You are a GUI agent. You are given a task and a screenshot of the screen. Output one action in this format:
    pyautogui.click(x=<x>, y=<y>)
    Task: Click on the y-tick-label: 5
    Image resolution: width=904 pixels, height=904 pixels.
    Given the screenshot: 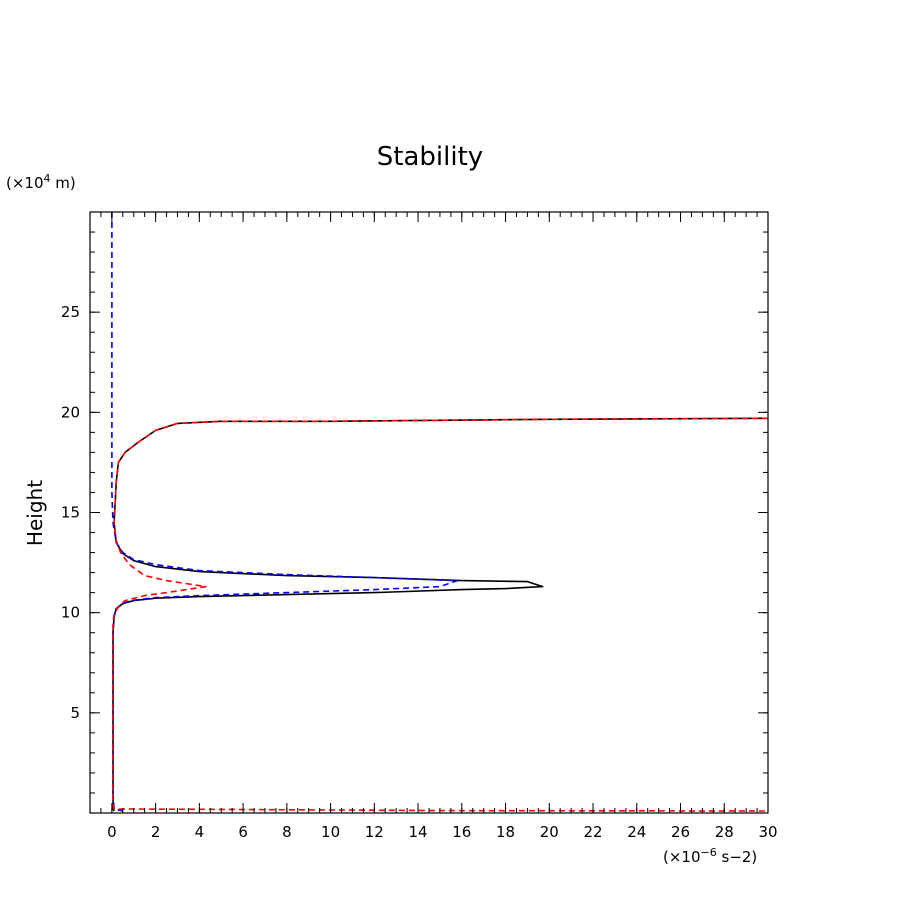 What is the action you would take?
    pyautogui.click(x=75, y=713)
    